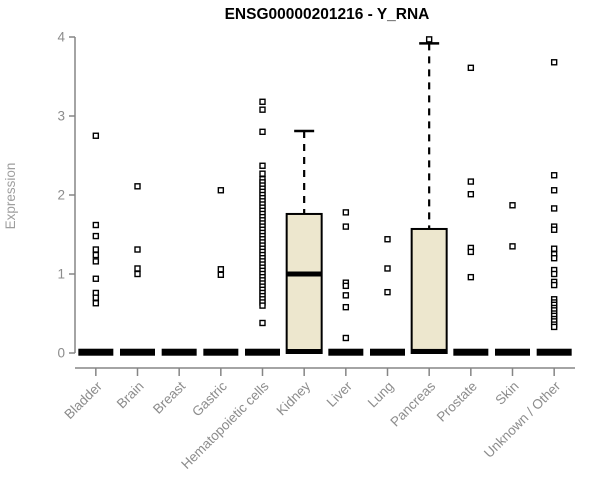  Describe the element at coordinates (83, 400) in the screenshot. I see `x-tick-label: Bladder` at that location.